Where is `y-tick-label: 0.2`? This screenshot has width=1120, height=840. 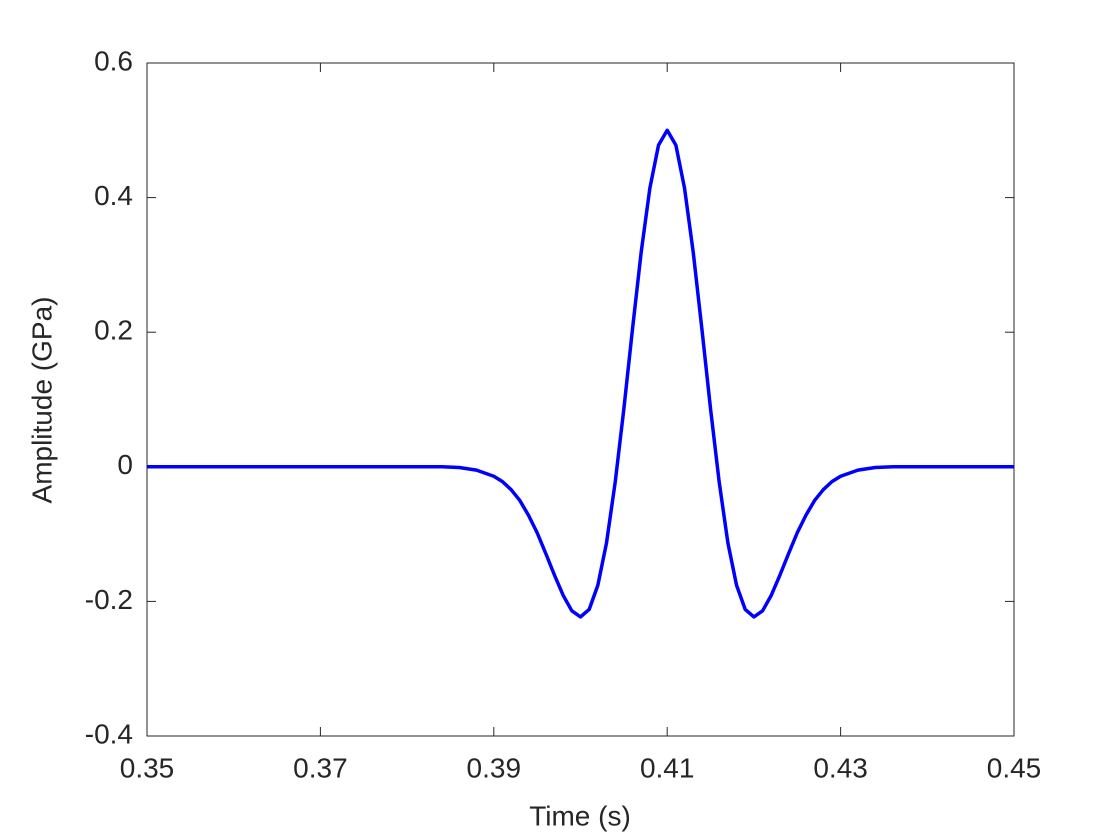 y-tick-label: 0.2 is located at coordinates (113, 330).